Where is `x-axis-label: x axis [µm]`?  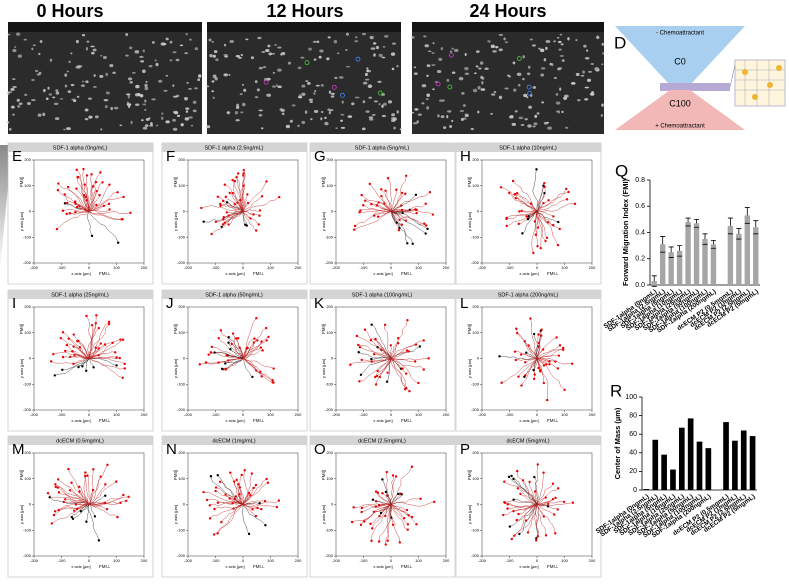 x-axis-label: x axis [µm] is located at coordinates (382, 273).